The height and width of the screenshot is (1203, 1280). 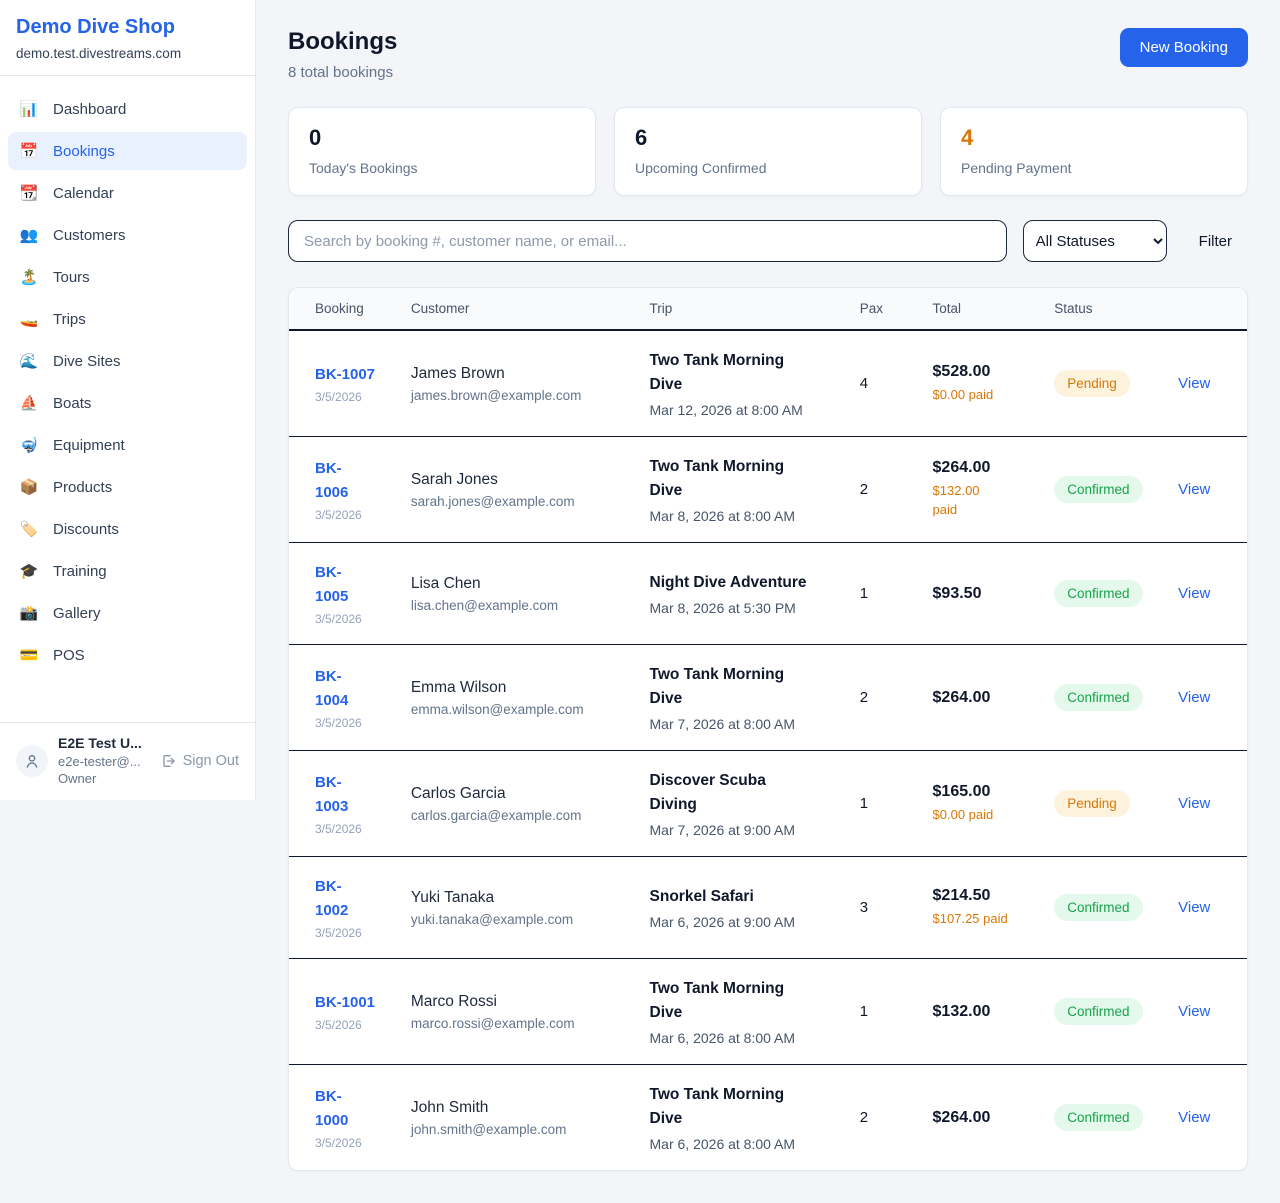 What do you see at coordinates (29, 193) in the screenshot?
I see `calendar-icon: 📆` at bounding box center [29, 193].